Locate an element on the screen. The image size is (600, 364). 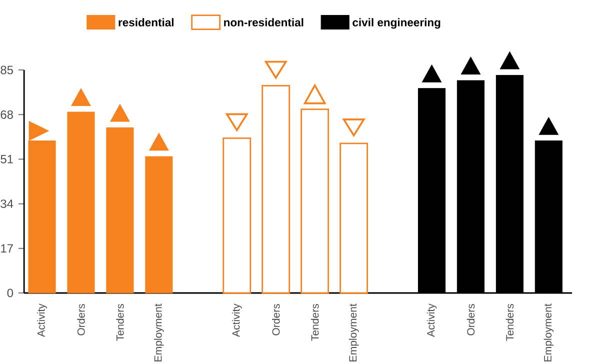
y-tick-label: 68 is located at coordinates (6, 114).